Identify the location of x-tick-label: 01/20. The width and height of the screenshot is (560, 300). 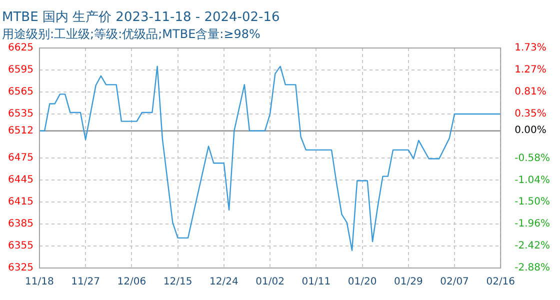
(362, 282).